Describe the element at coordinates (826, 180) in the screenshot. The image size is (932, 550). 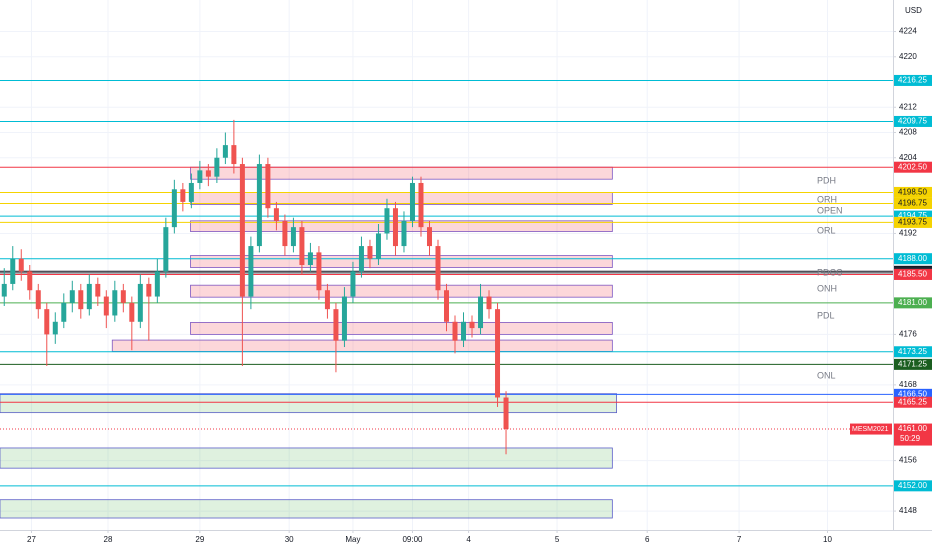
I see `annotation: PDH` at that location.